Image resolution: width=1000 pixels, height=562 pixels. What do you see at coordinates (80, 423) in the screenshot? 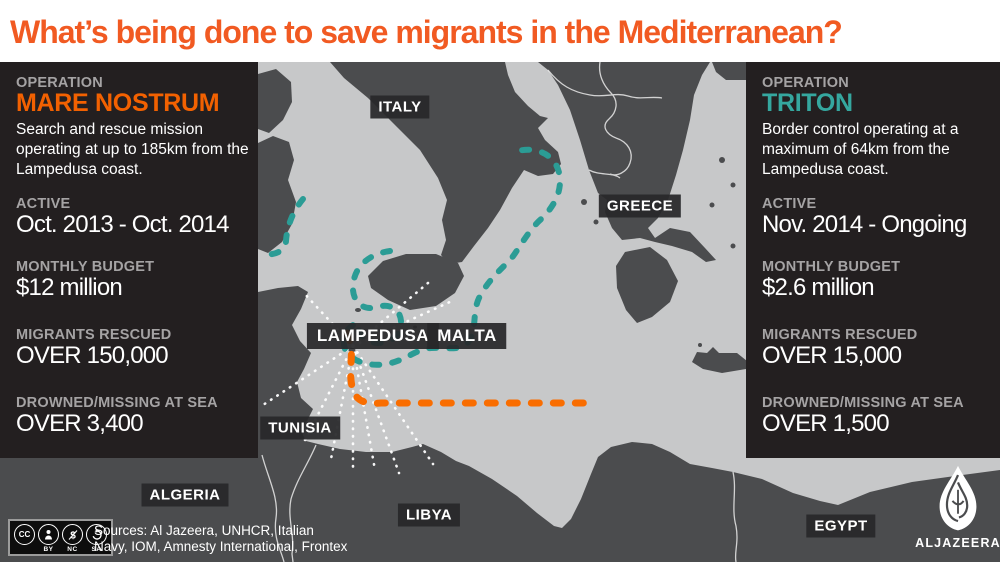
I see `drowned-value: OVER 3,400` at bounding box center [80, 423].